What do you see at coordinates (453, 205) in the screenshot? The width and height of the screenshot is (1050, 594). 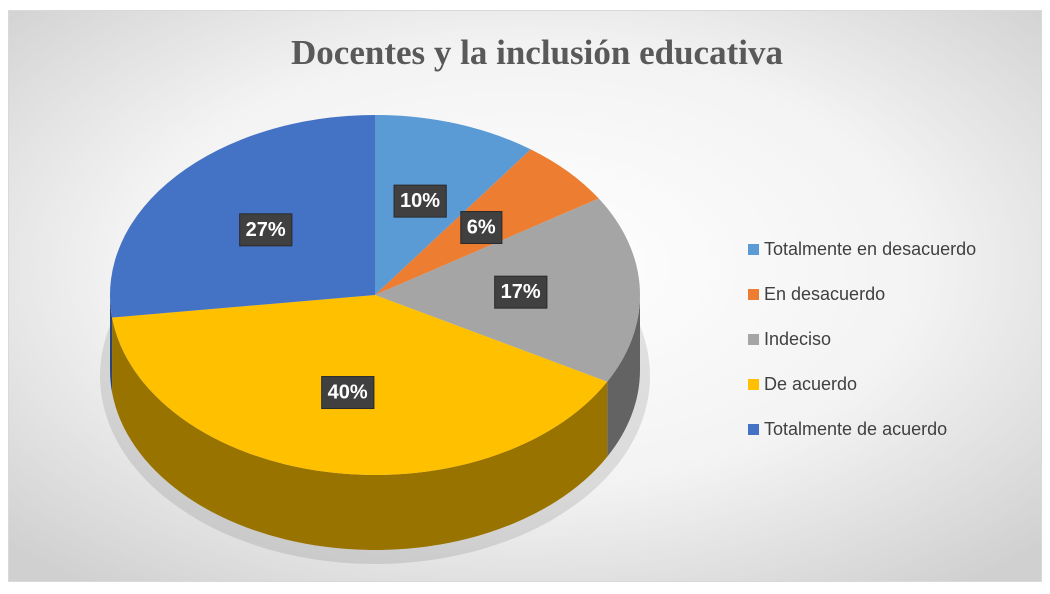 I see `slice` at bounding box center [453, 205].